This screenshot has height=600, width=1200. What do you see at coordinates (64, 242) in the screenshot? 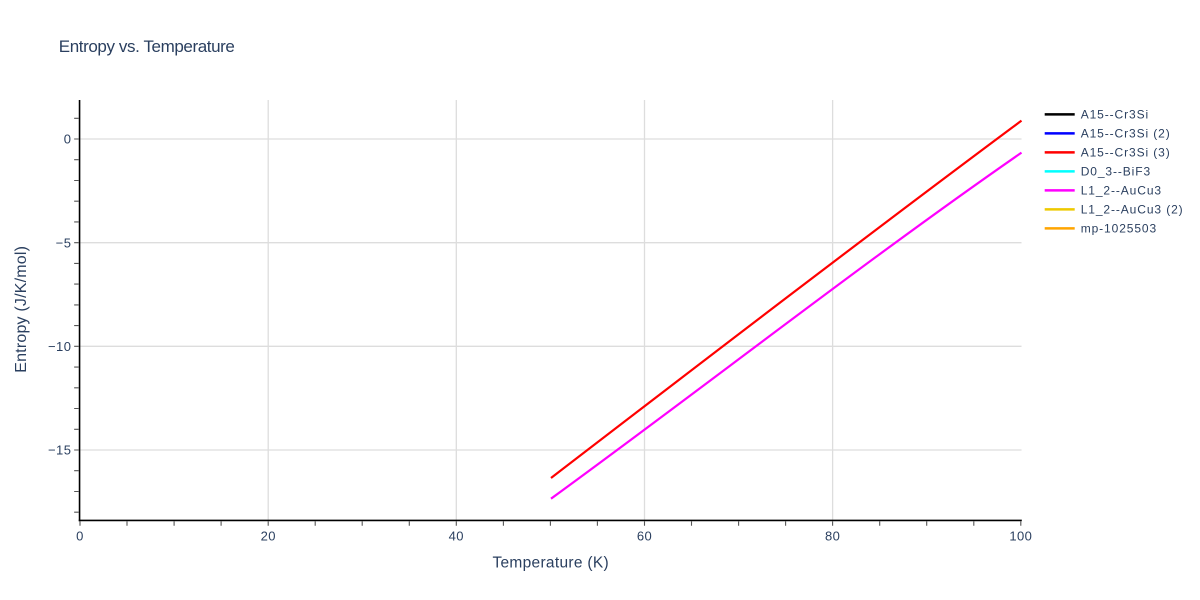
I see `svg-text: −5` at bounding box center [64, 242].